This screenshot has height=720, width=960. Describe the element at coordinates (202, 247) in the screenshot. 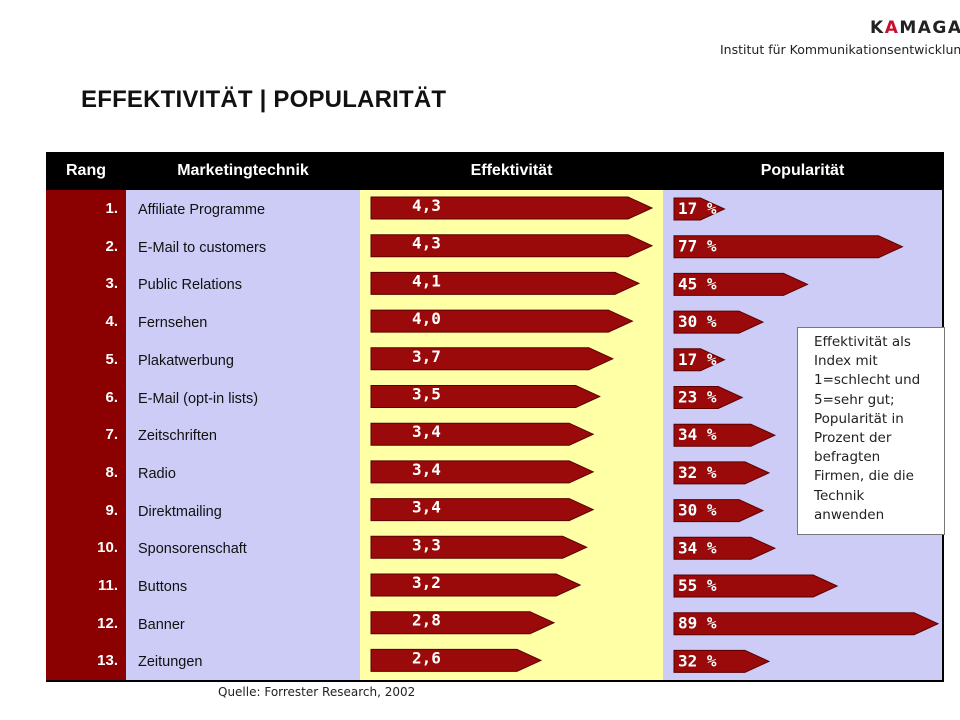

I see `technique-cell: E-Mail to customers` at that location.